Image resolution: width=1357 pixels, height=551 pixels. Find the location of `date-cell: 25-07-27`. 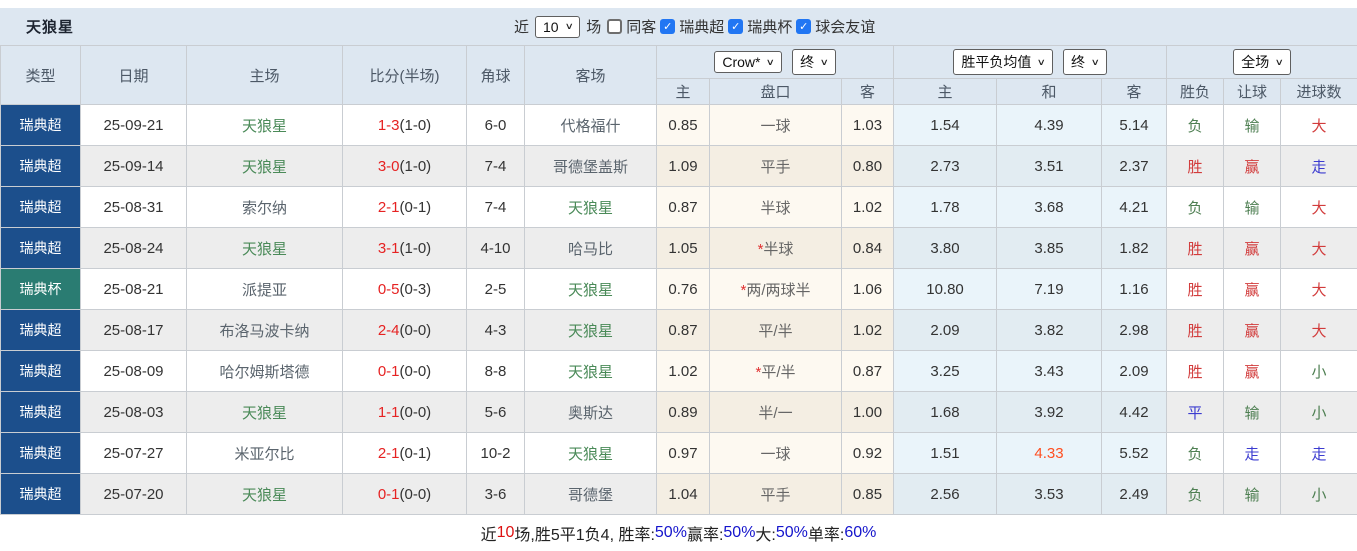

date-cell: 25-07-27 is located at coordinates (134, 453).